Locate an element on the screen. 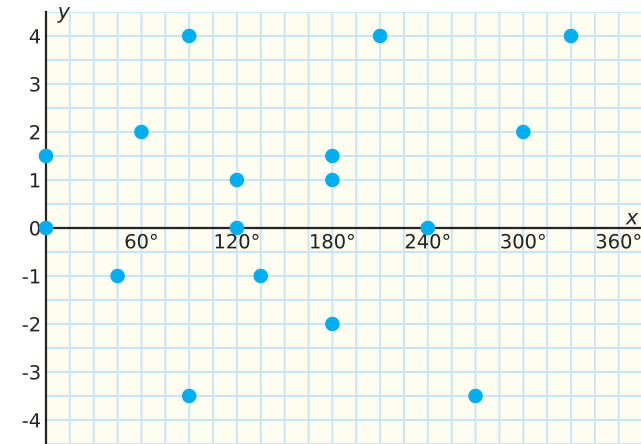 The width and height of the screenshot is (641, 444). y-tick-label: 3 is located at coordinates (35, 84).